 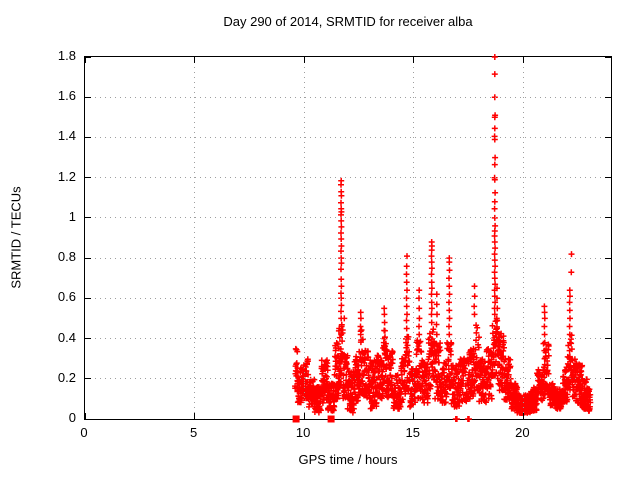 What do you see at coordinates (348, 459) in the screenshot?
I see `x-axis-title: GPS time / hours` at bounding box center [348, 459].